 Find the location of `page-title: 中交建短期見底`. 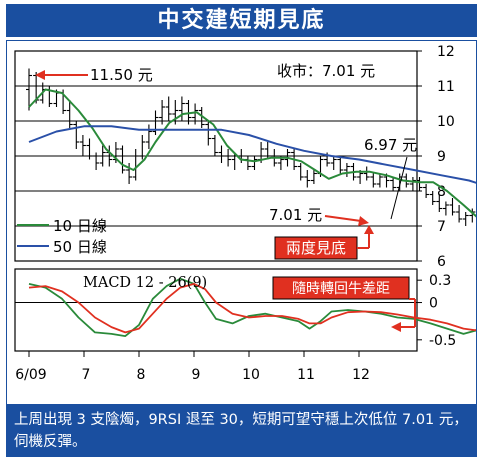

page-title: 中交建短期見底 is located at coordinates (241, 20).